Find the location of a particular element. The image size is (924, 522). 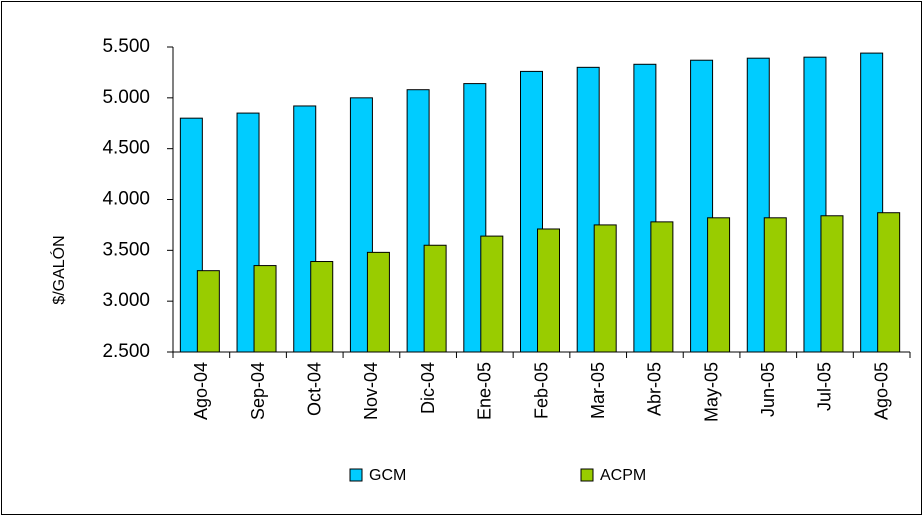

x-tick-label: Ene-05 is located at coordinates (485, 391).